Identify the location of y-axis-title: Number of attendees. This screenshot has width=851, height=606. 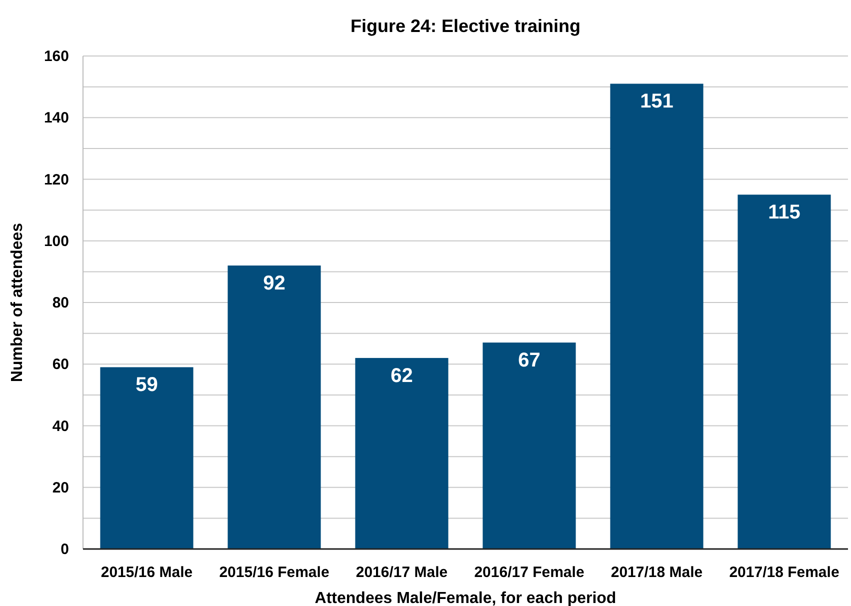
(17, 302).